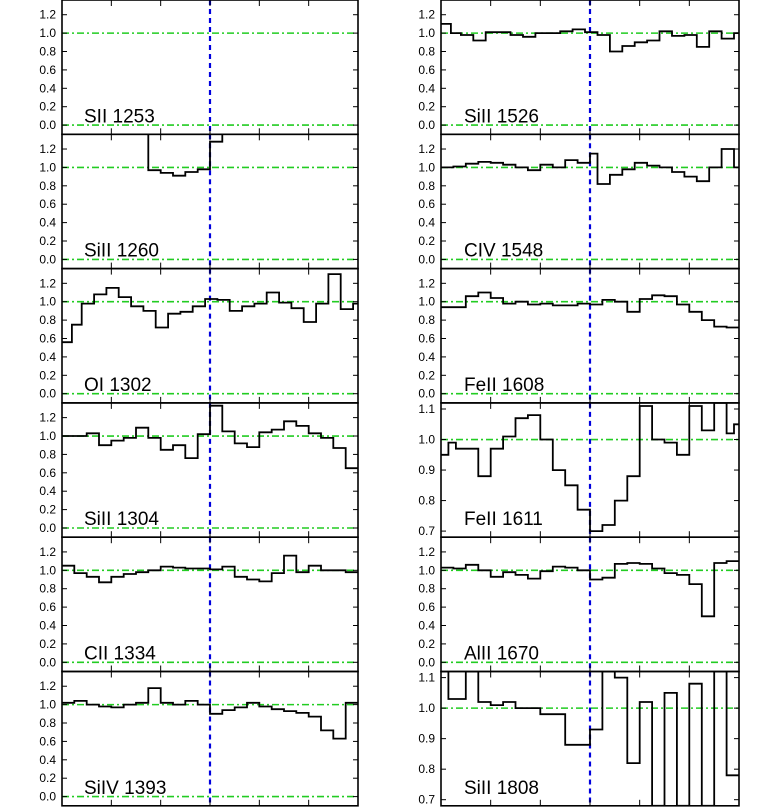 The image size is (761, 807). I want to click on panel-1-3: 0.7 0.8 0.9 1.0 1.1 FeII 1611, so click(579, 470).